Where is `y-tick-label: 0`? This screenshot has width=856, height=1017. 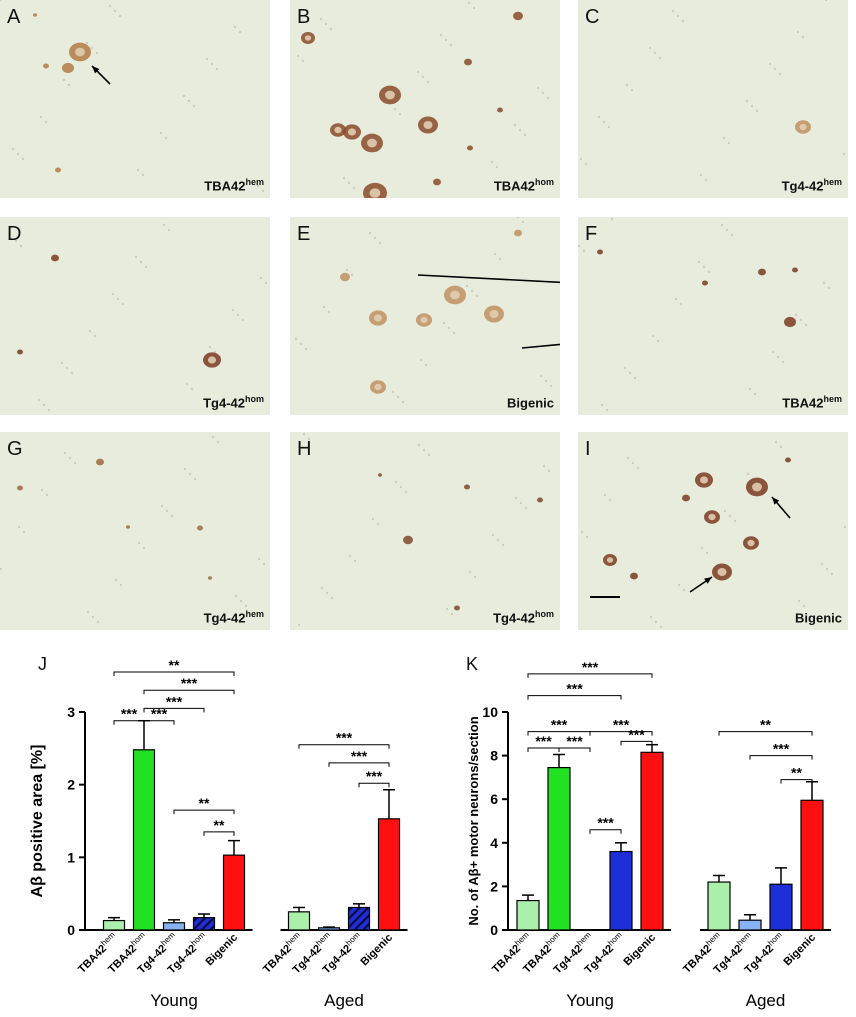
y-tick-label: 0 is located at coordinates (71, 930).